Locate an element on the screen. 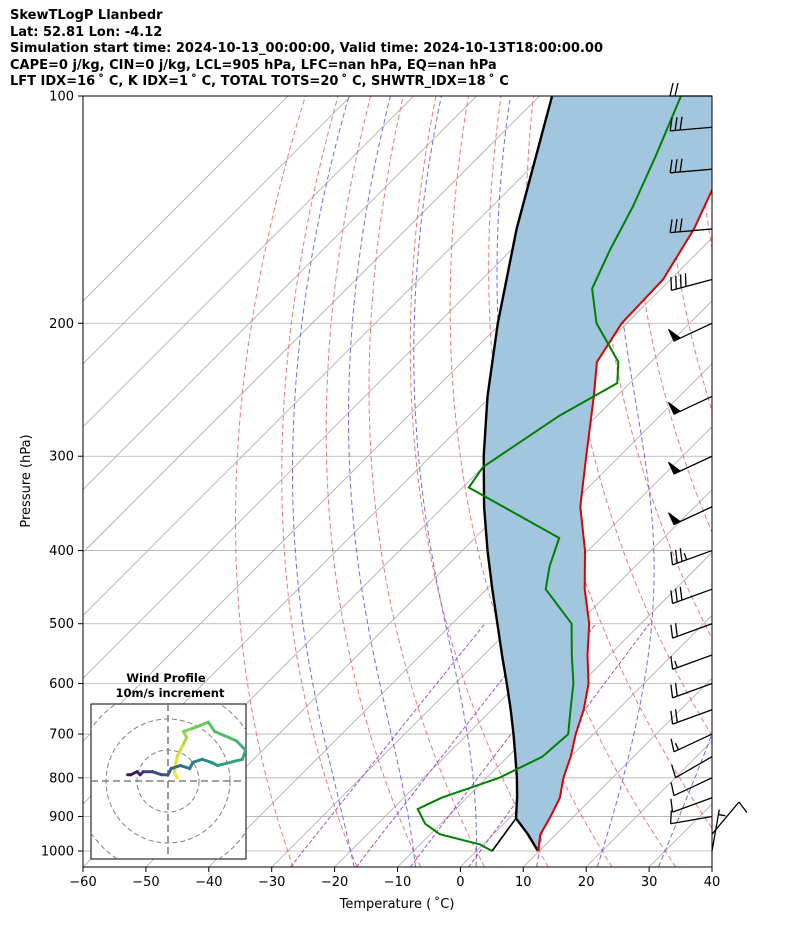 The height and width of the screenshot is (937, 794). y-tick-label: 400 is located at coordinates (61, 551).